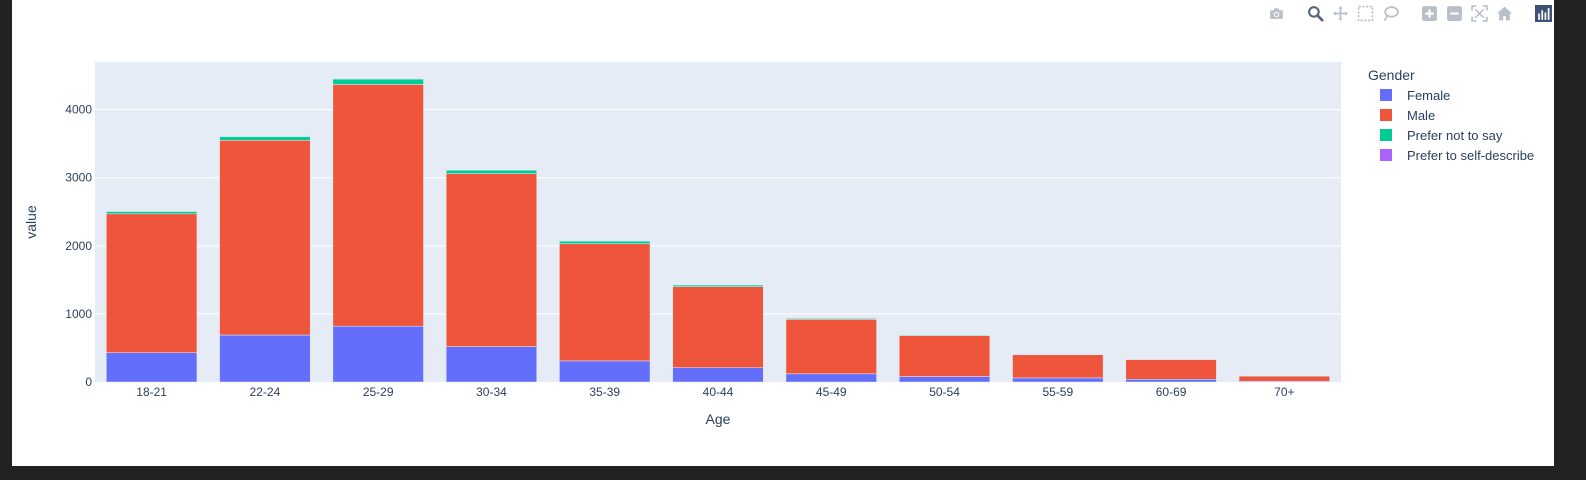 The image size is (1586, 480). I want to click on x-tick-label: 40-44, so click(718, 392).